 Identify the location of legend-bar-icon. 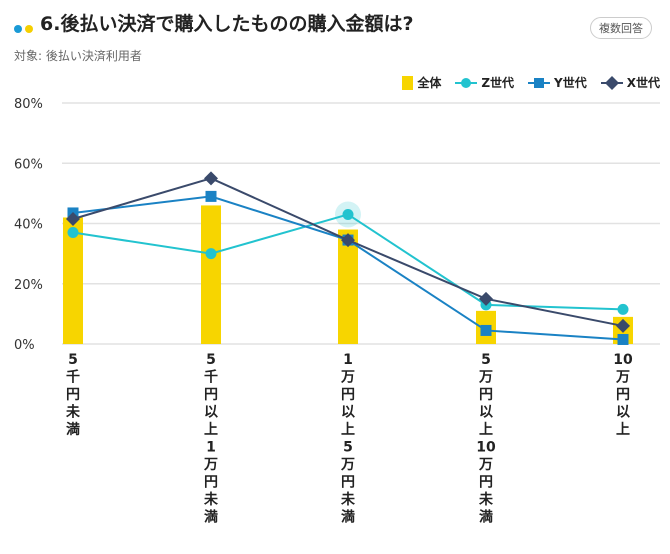
(408, 82).